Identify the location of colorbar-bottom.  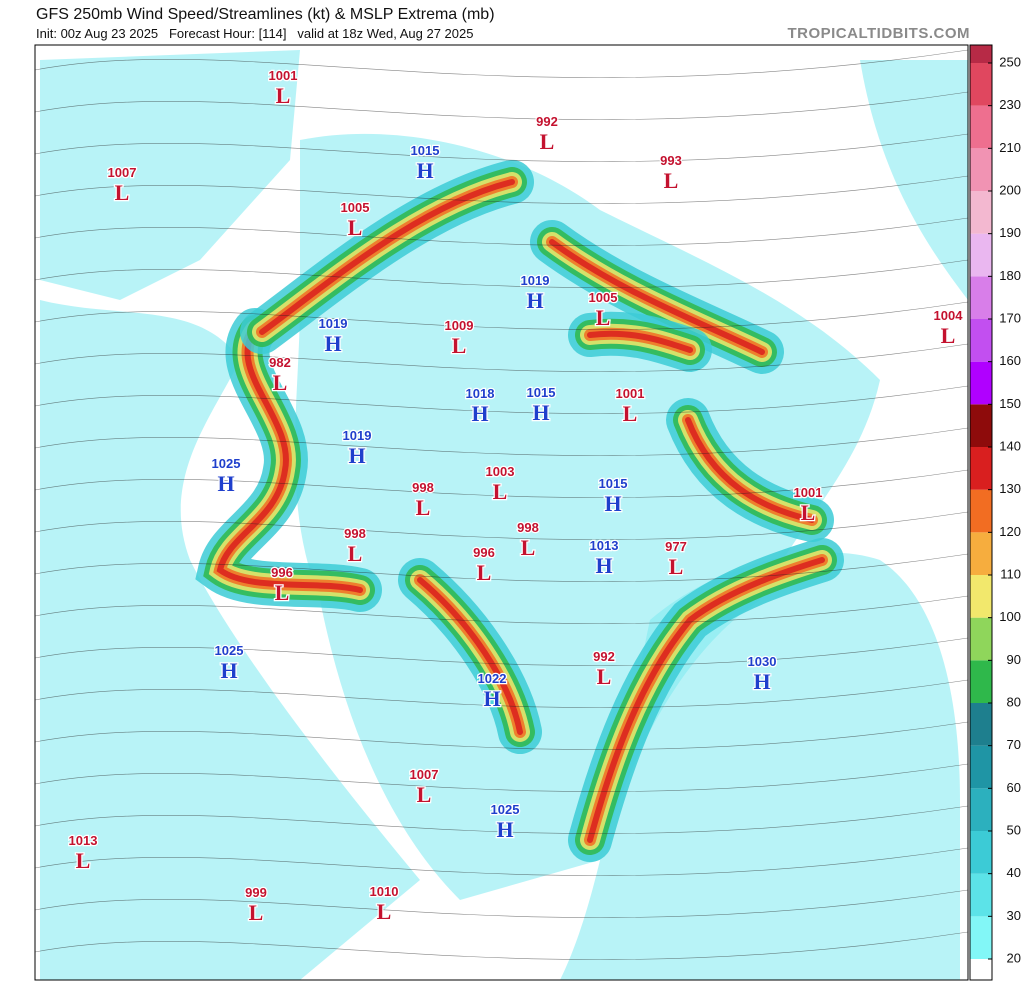
(981, 969).